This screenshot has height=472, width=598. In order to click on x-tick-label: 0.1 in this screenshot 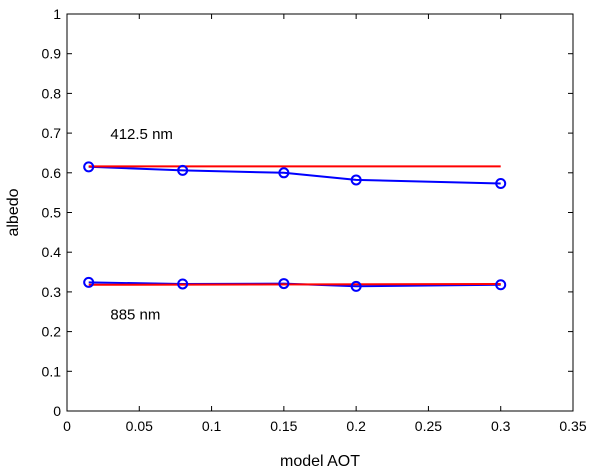, I will do `click(212, 426)`.